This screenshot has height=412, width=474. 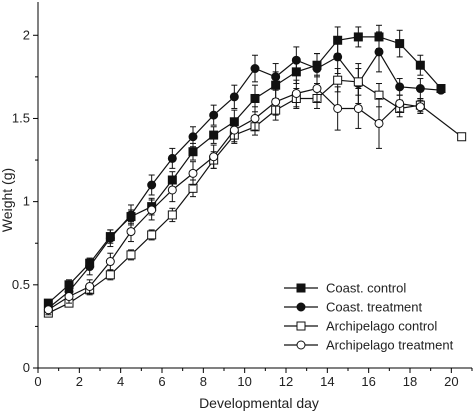 What do you see at coordinates (286, 381) in the screenshot?
I see `x-tick-label: 12` at bounding box center [286, 381].